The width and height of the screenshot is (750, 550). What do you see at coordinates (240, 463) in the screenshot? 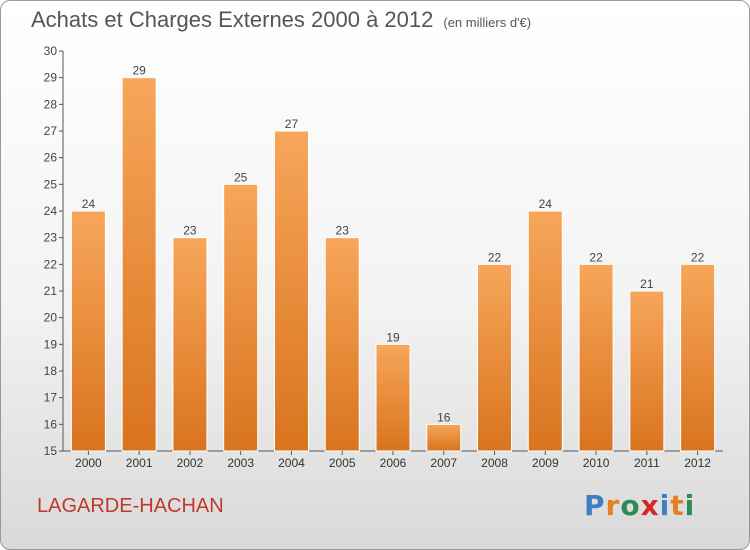
I see `x-tick-label: 2003` at bounding box center [240, 463].